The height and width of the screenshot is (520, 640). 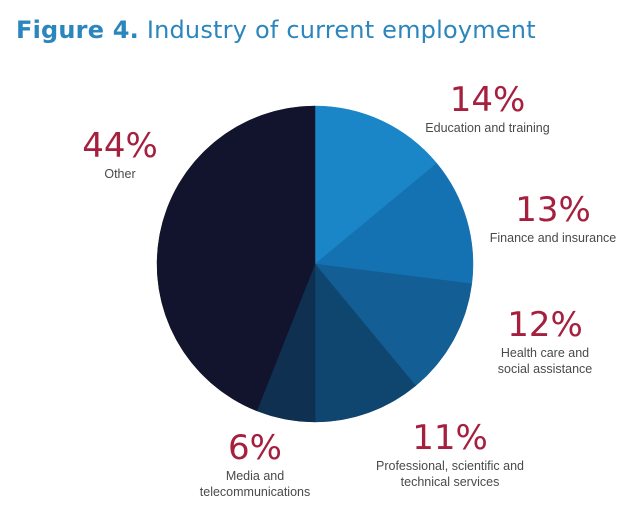 I want to click on slice-percent-other: 44%, so click(x=120, y=146).